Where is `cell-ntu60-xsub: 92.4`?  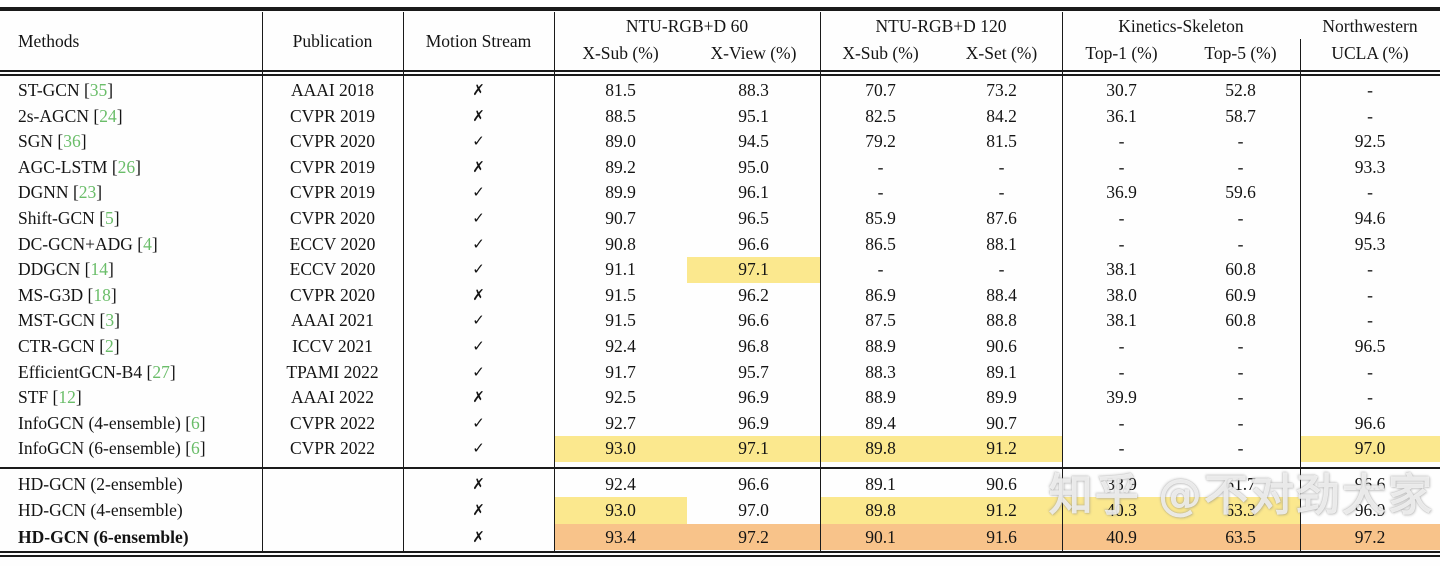
cell-ntu60-xsub: 92.4 is located at coordinates (620, 345).